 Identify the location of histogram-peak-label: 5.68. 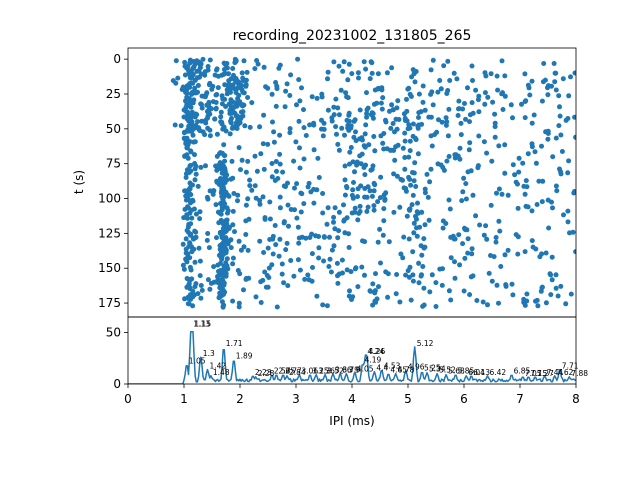
(456, 371).